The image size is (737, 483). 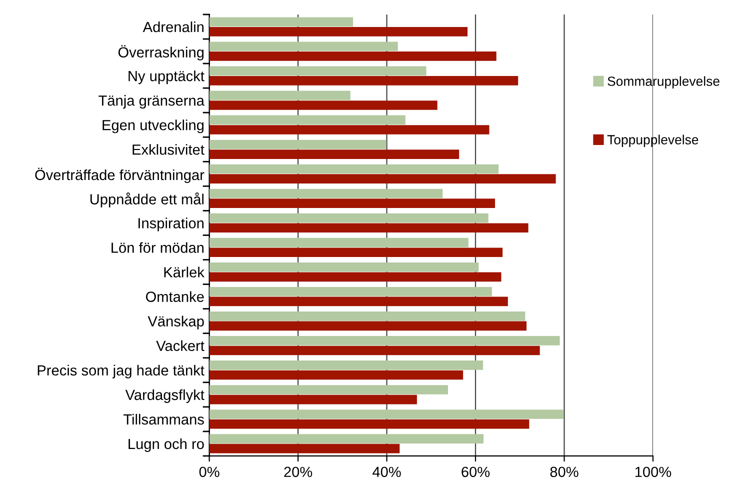 What do you see at coordinates (166, 77) in the screenshot?
I see `y-tick-label: Ny upptäckt` at bounding box center [166, 77].